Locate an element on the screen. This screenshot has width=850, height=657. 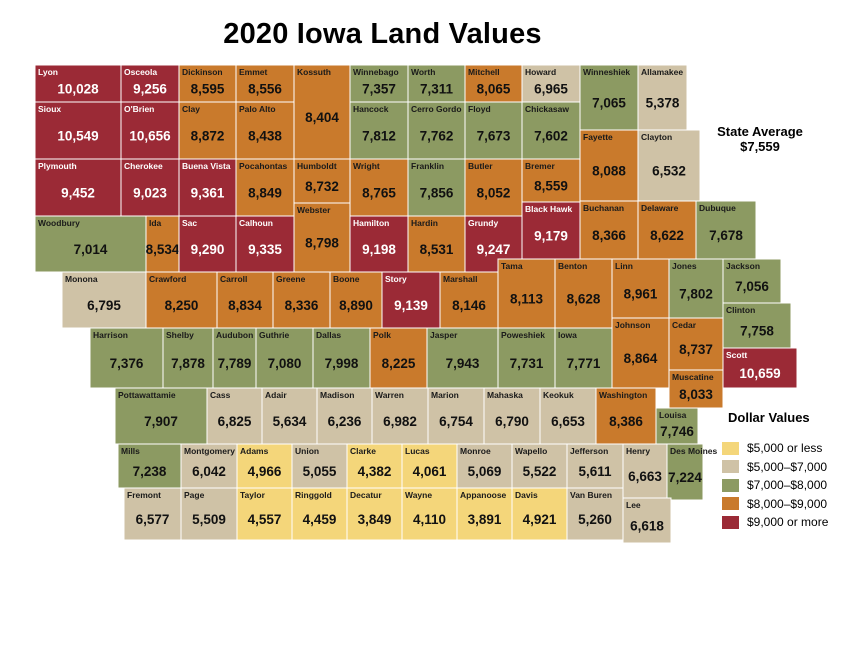
county-value: 8,534 is located at coordinates (163, 249).